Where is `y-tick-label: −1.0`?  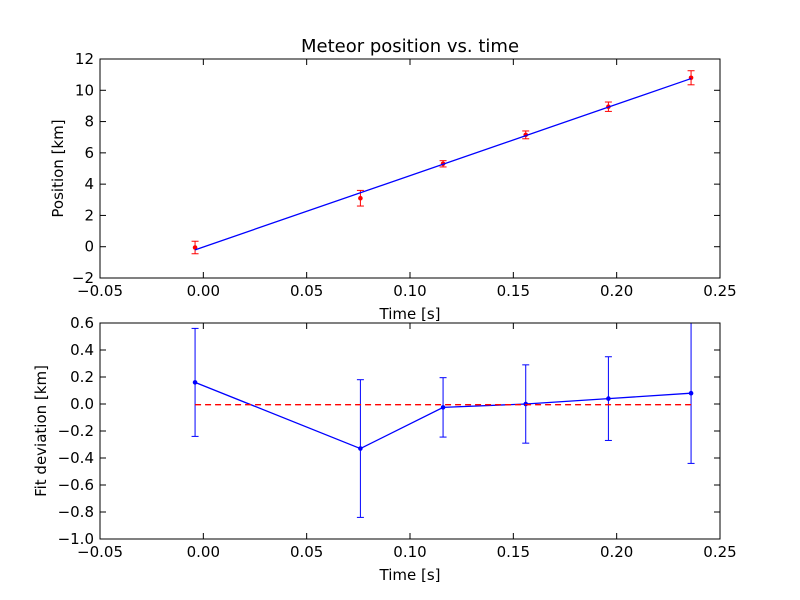 y-tick-label: −1.0 is located at coordinates (76, 539).